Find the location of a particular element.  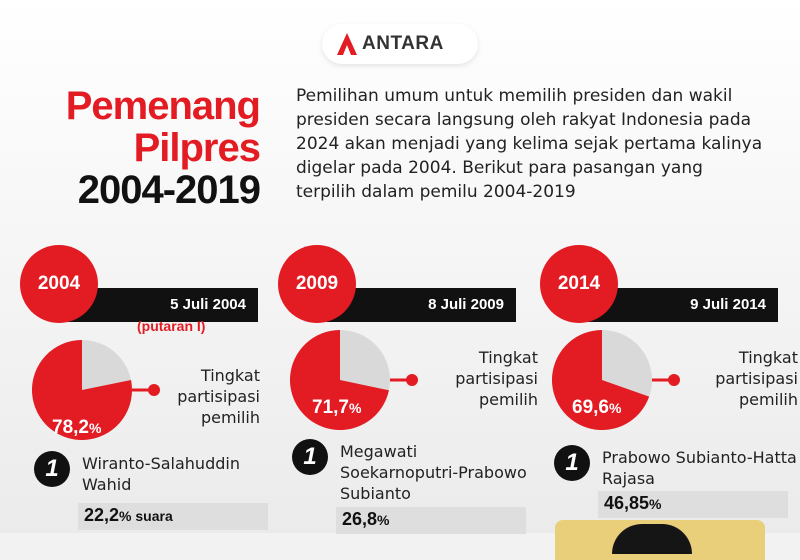

title-line-2: Pilpres is located at coordinates (197, 148).